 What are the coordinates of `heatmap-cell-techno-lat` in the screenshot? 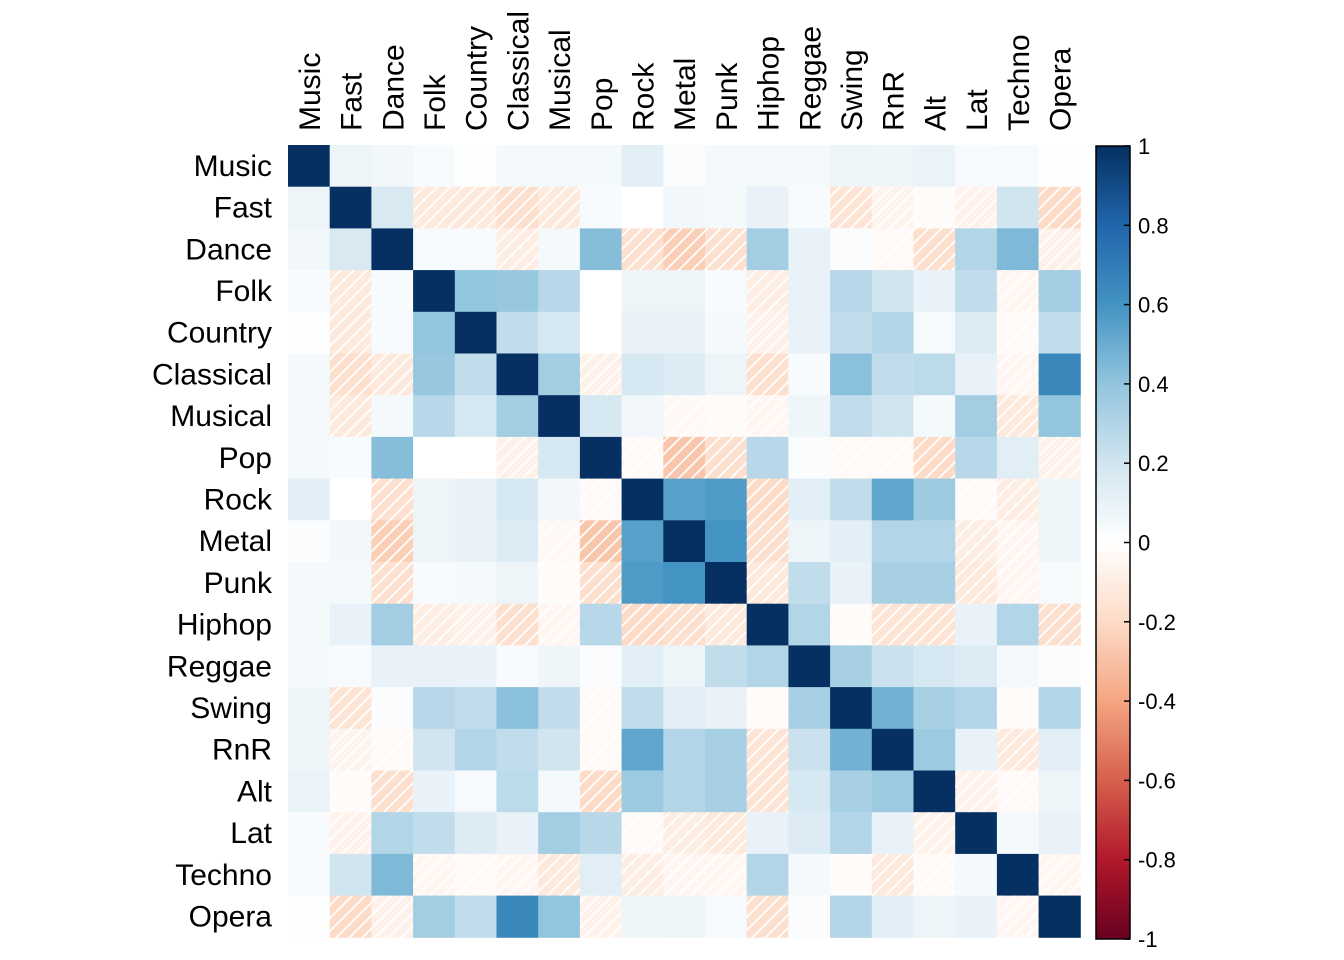 It's located at (976, 875).